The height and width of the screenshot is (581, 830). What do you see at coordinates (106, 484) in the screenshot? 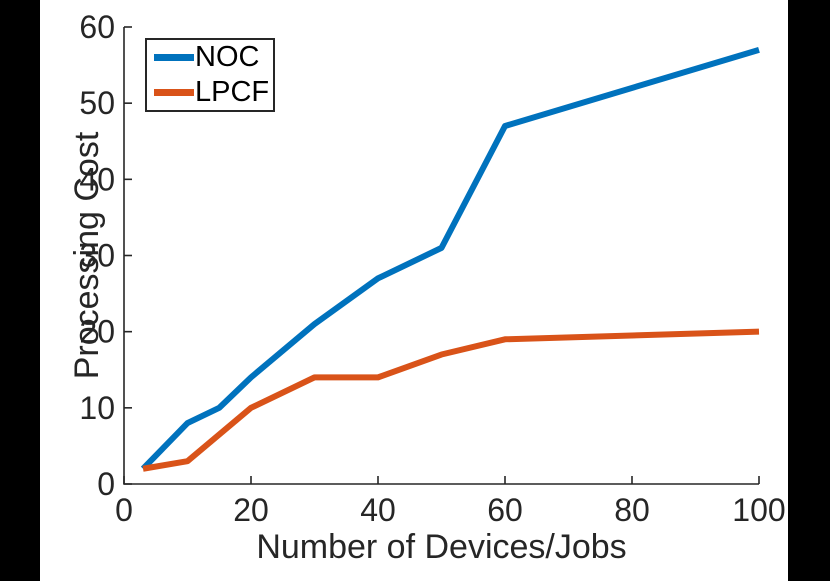
I see `y-tick-label: 0` at bounding box center [106, 484].